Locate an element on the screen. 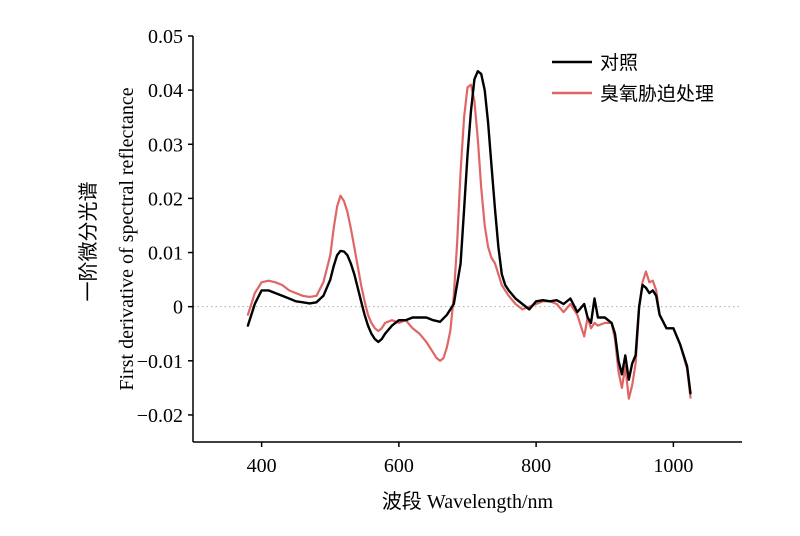  x-tick-label: 800 is located at coordinates (536, 466).